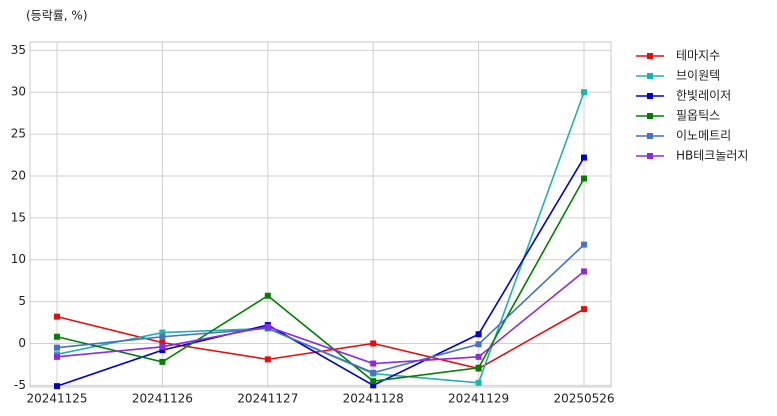 The image size is (777, 416). What do you see at coordinates (22, 343) in the screenshot?
I see `y-tick-label: 0` at bounding box center [22, 343].